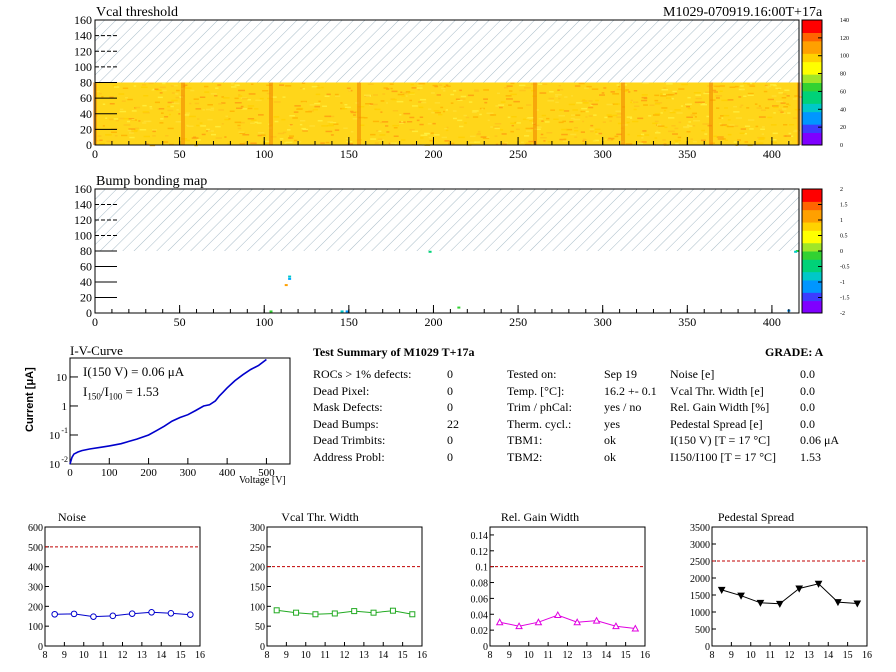 The image size is (896, 672). I want to click on plot-y-tick-label: 0.08, so click(480, 584).